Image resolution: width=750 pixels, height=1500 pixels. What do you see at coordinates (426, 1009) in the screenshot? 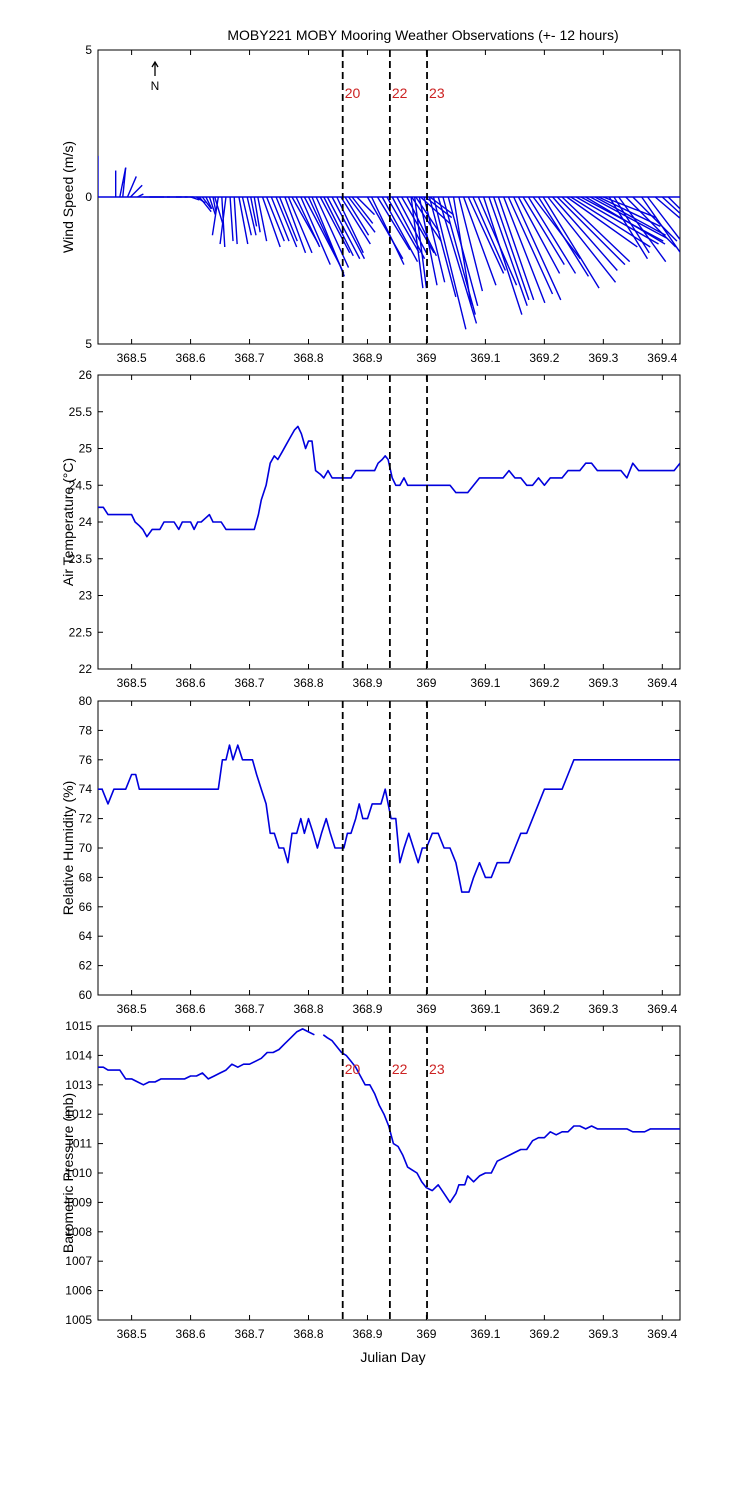
I see `x-tick-label: 369` at bounding box center [426, 1009].